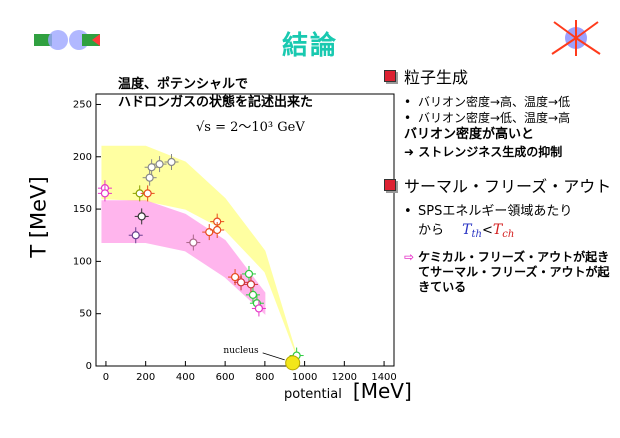  I want to click on list-item: バリオン密度→低、温度→高, so click(510, 118).